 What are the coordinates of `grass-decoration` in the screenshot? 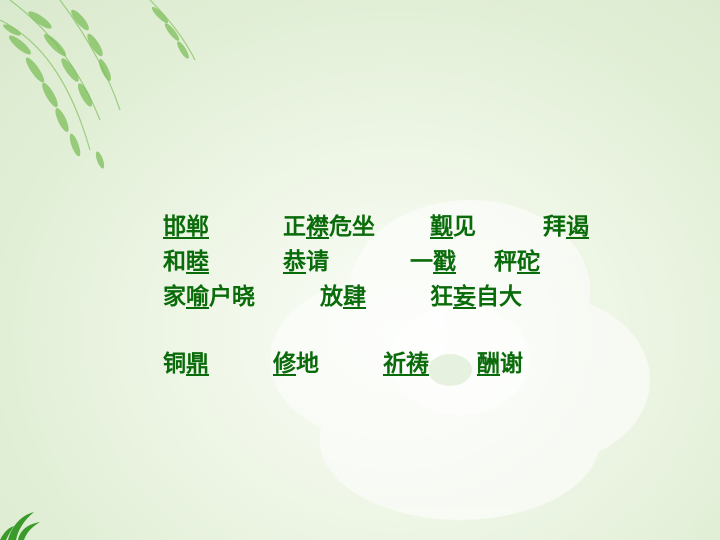 It's located at (20, 526).